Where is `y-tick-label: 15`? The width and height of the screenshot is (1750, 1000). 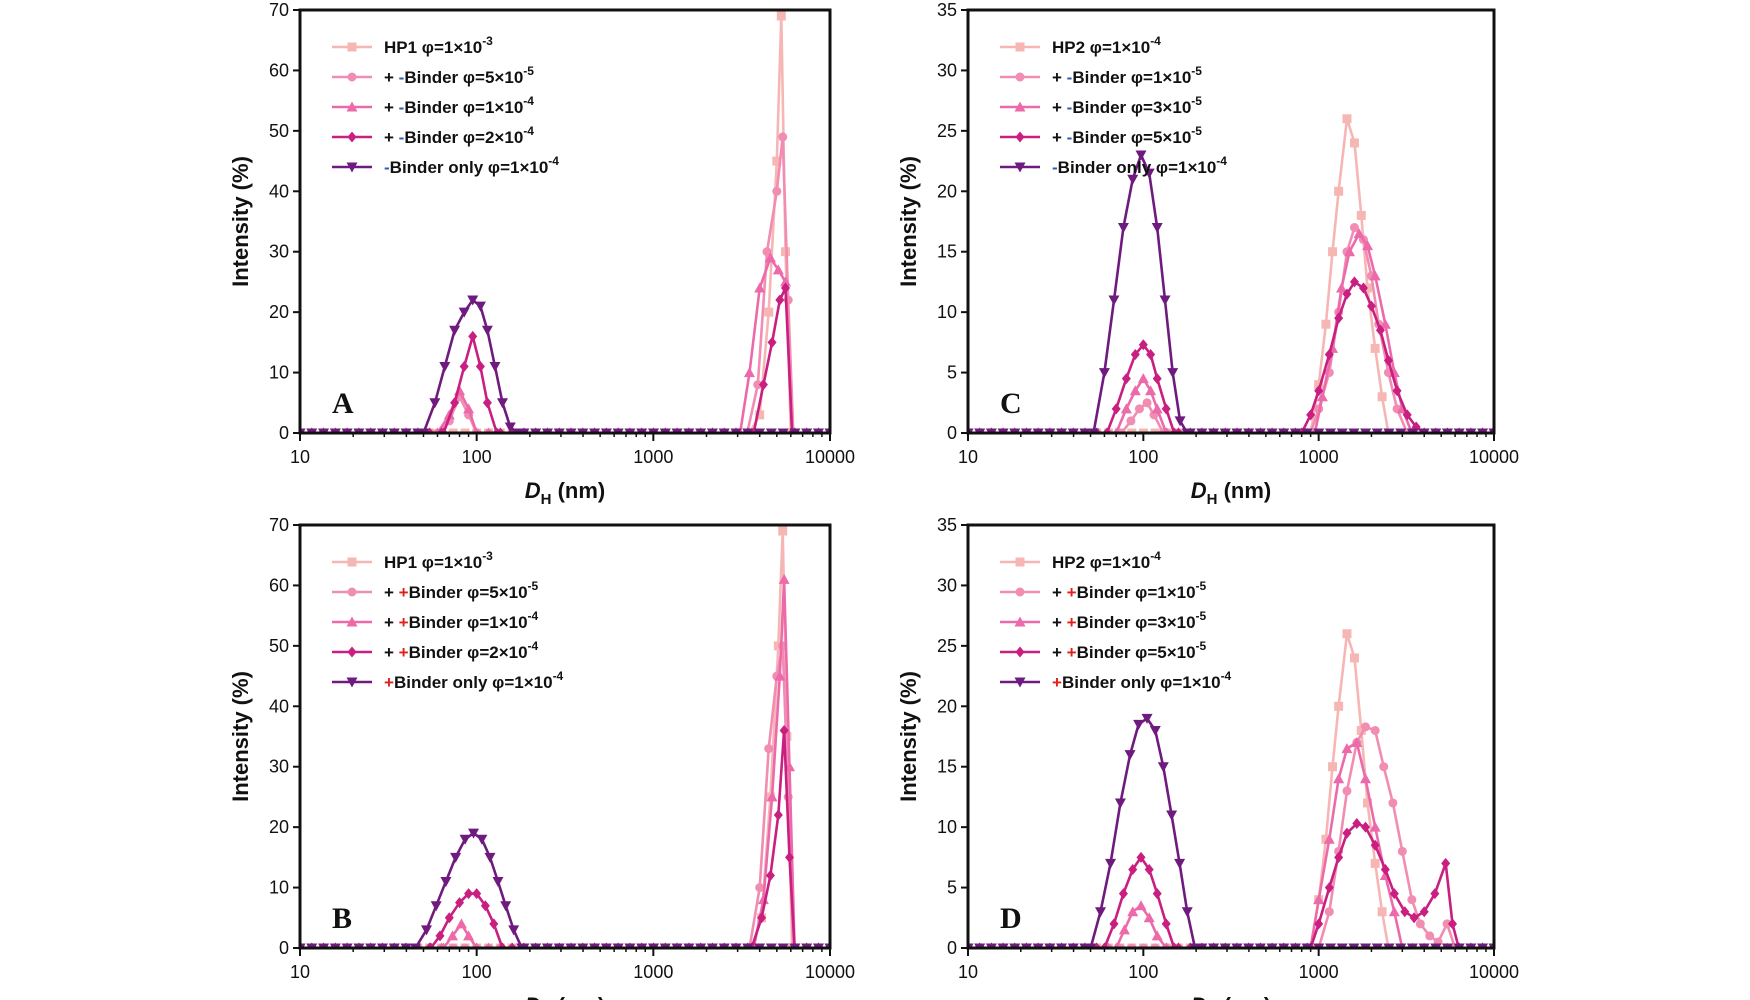
y-tick-label: 15 is located at coordinates (947, 767).